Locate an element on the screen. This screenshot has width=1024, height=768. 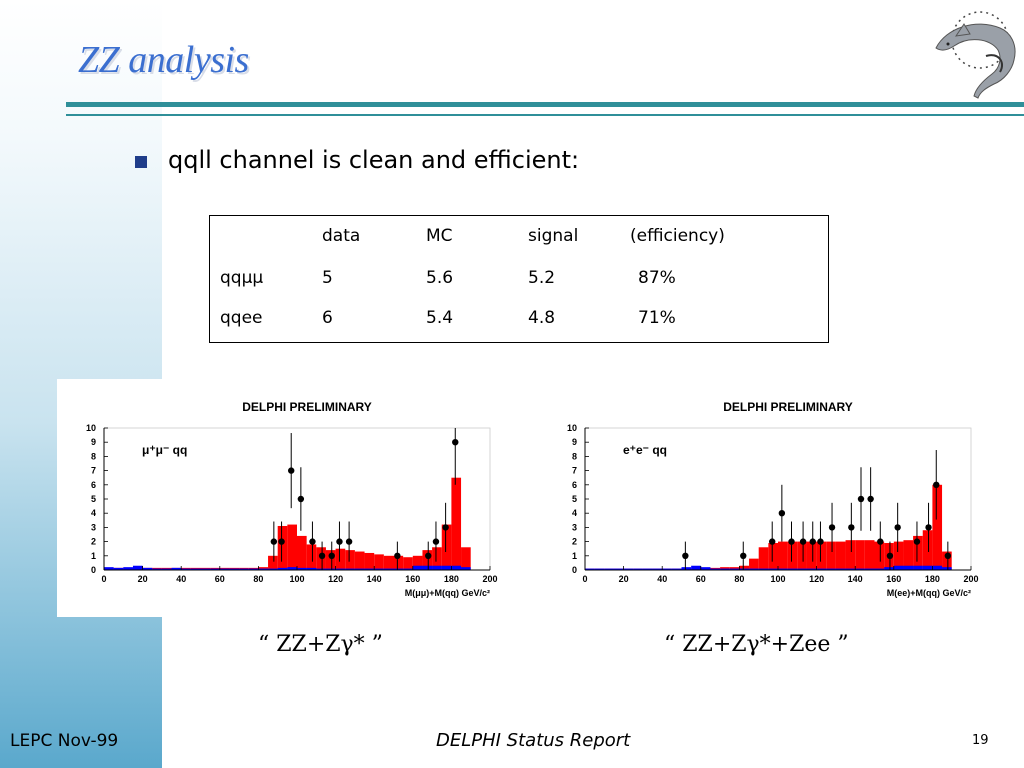
table-cell: 4.8 is located at coordinates (542, 318).